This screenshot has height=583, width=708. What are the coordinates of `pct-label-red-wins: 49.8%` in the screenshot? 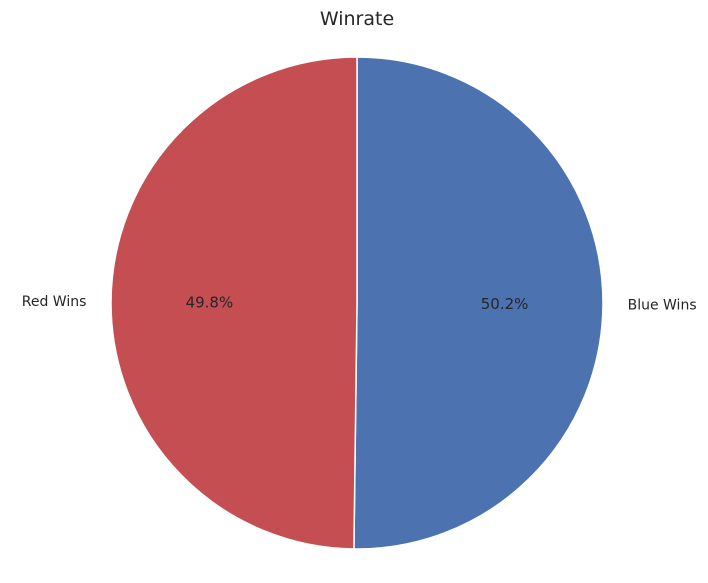 It's located at (210, 302).